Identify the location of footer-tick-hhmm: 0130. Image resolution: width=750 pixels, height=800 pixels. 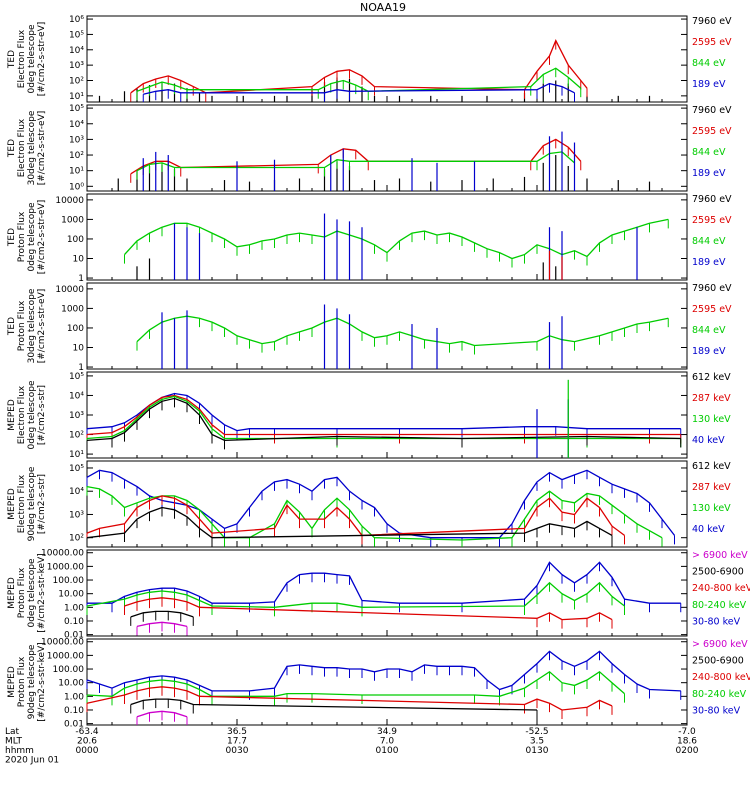
(537, 751).